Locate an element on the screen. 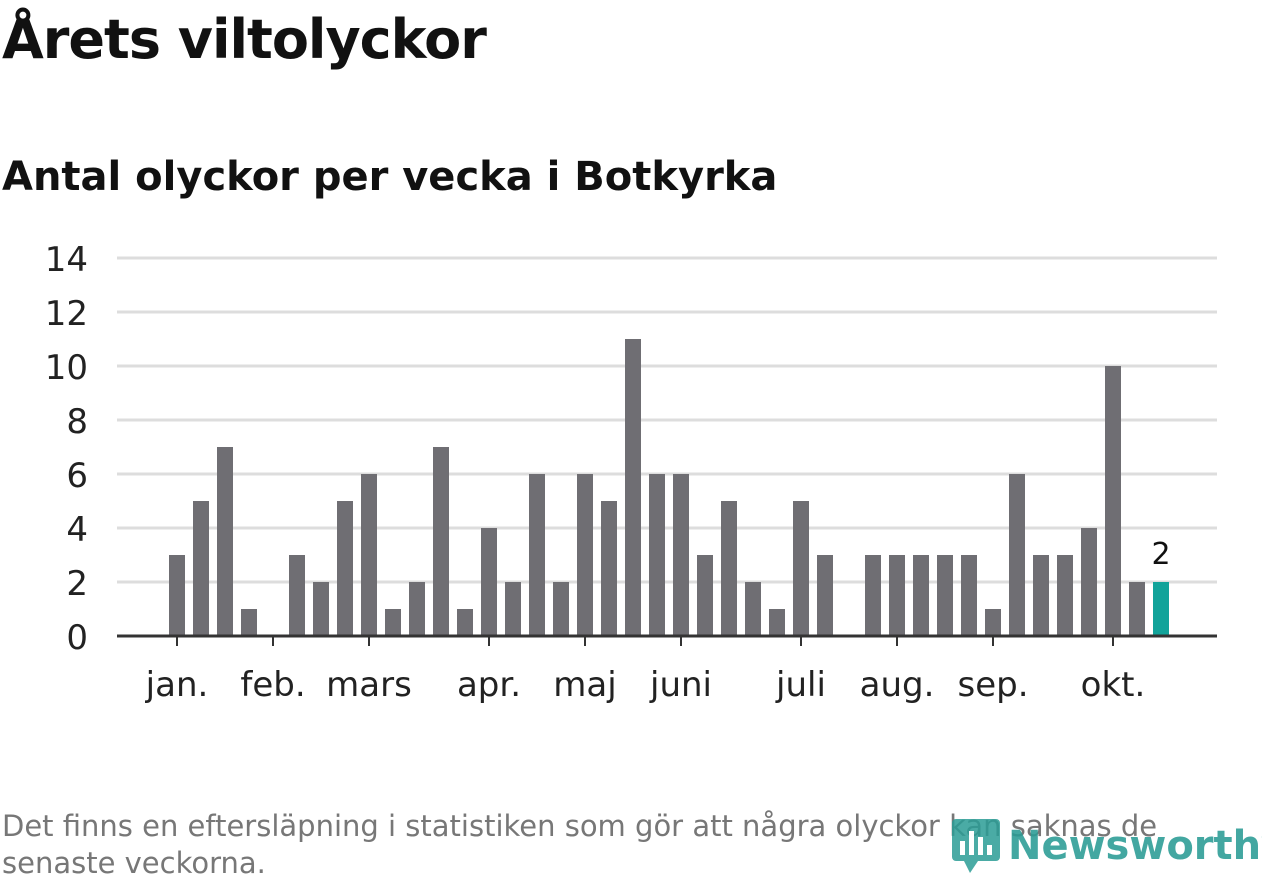 The height and width of the screenshot is (882, 1262). bar-latest-week is located at coordinates (1161, 609).